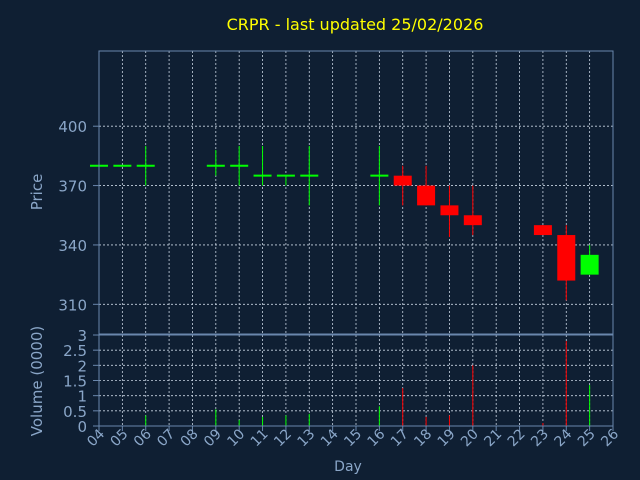 This screenshot has height=480, width=640. I want to click on chart-title: CRPR - last updated 25/02/2026, so click(355, 24).